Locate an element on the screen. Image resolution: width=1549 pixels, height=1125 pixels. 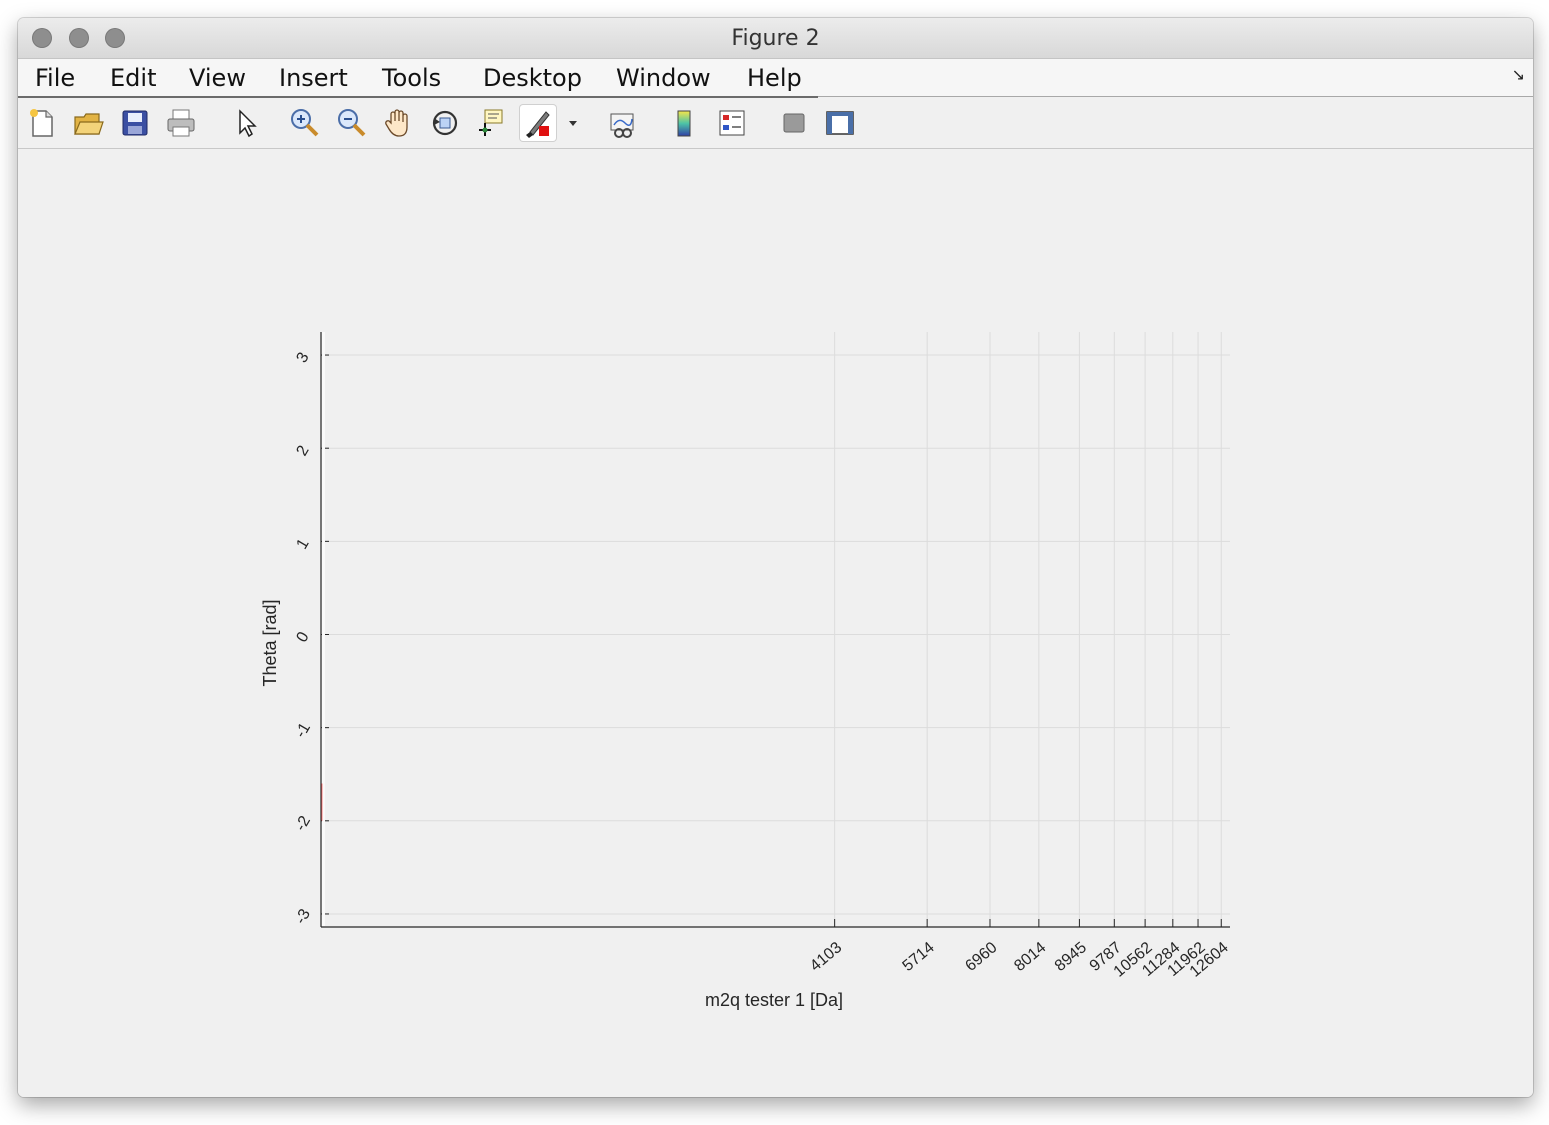
menu-window: Window is located at coordinates (663, 78).